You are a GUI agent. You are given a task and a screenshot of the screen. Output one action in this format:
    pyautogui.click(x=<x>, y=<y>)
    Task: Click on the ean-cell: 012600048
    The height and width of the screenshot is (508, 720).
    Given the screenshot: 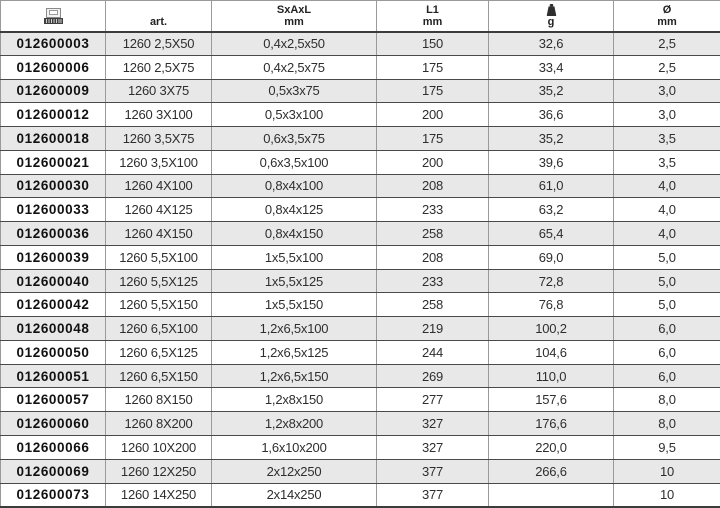 What is the action you would take?
    pyautogui.click(x=53, y=328)
    